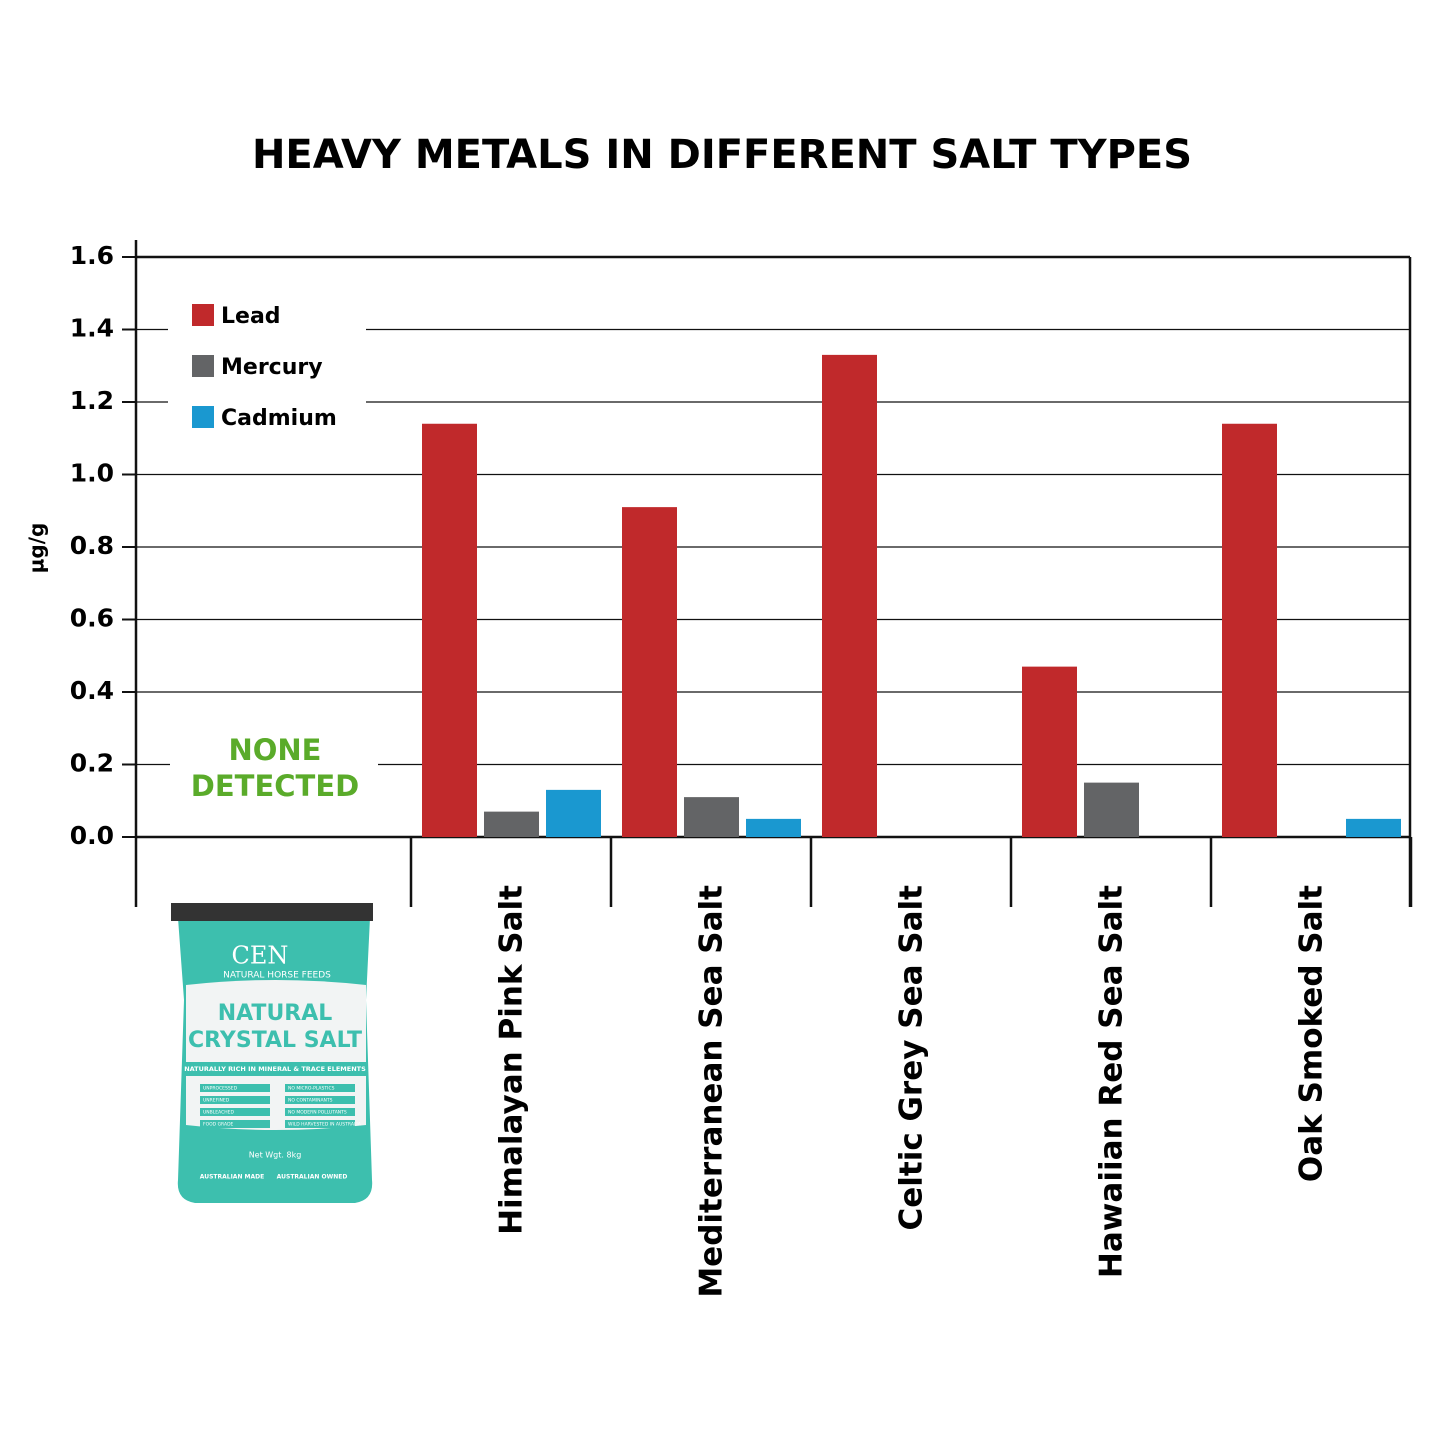 The height and width of the screenshot is (1449, 1445). I want to click on product-feature: UNBLEACHED, so click(218, 1113).